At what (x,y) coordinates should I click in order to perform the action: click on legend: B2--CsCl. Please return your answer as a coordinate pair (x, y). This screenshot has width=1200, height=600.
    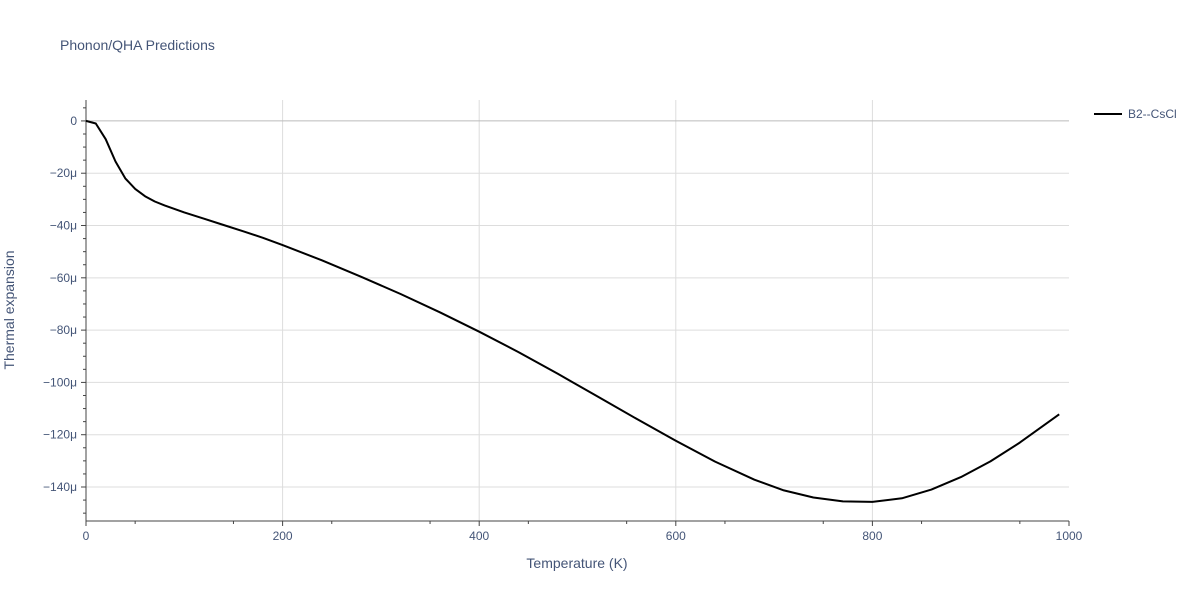
    Looking at the image, I should click on (1135, 114).